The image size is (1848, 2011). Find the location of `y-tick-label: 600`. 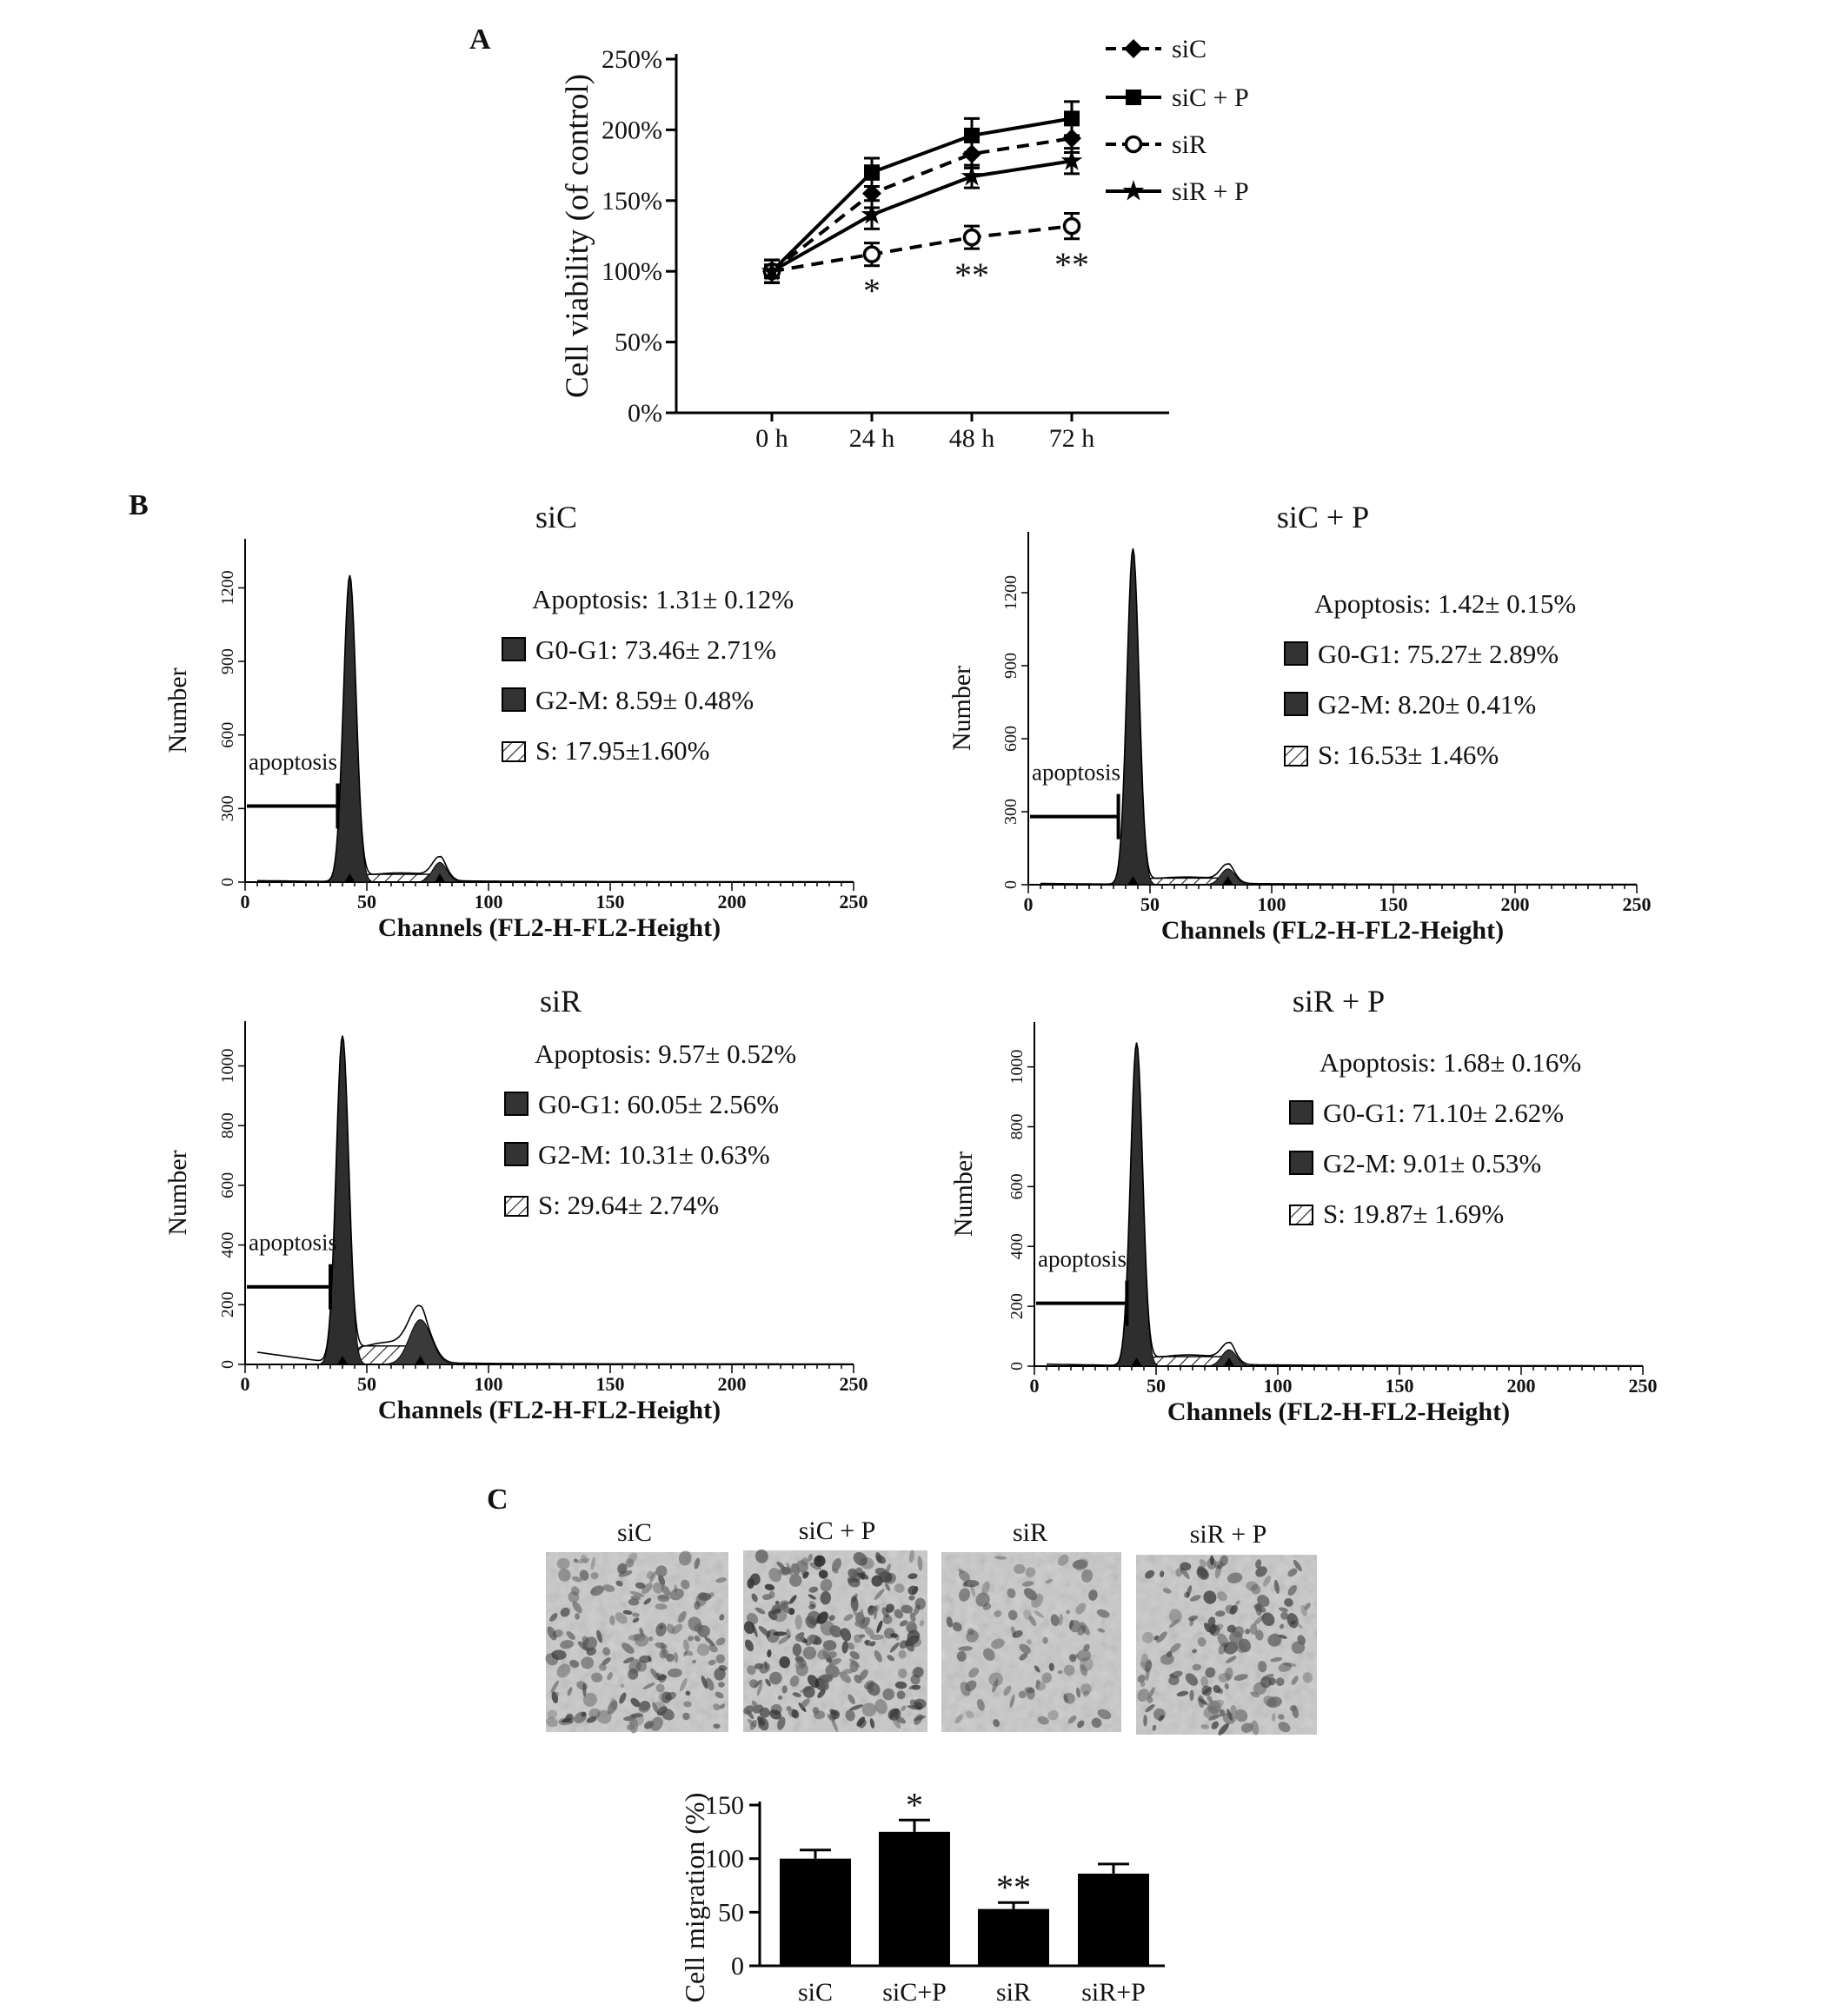

y-tick-label: 600 is located at coordinates (1017, 1186).